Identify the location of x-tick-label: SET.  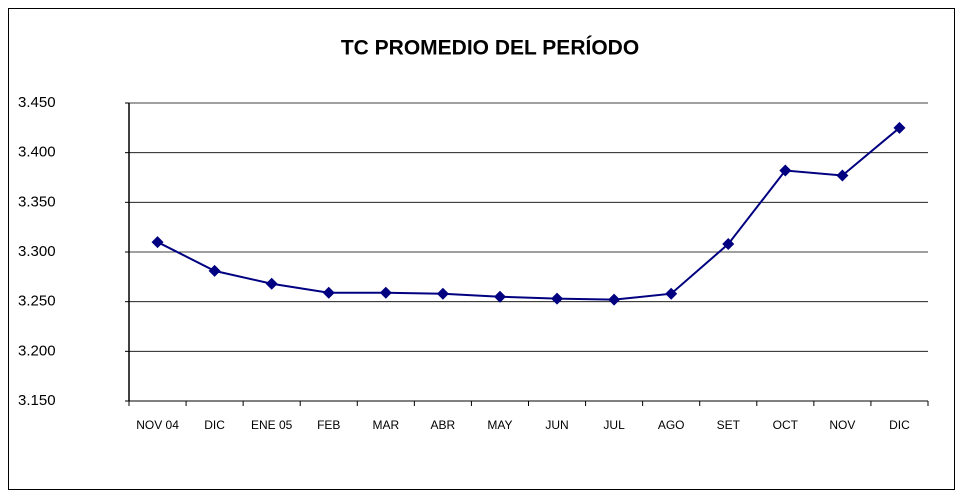
(729, 425).